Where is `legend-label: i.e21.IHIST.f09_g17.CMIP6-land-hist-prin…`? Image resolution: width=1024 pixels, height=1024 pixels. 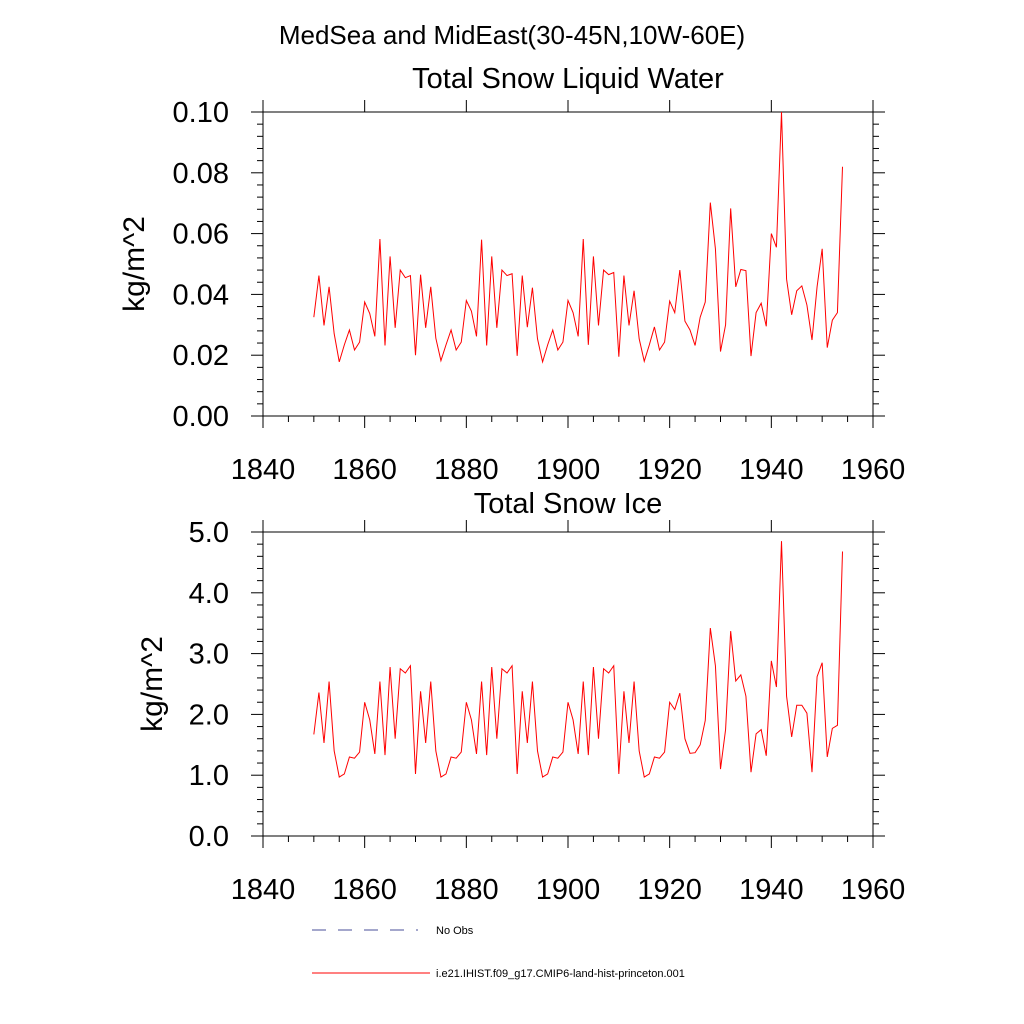 legend-label: i.e21.IHIST.f09_g17.CMIP6-land-hist-prin… is located at coordinates (560, 974).